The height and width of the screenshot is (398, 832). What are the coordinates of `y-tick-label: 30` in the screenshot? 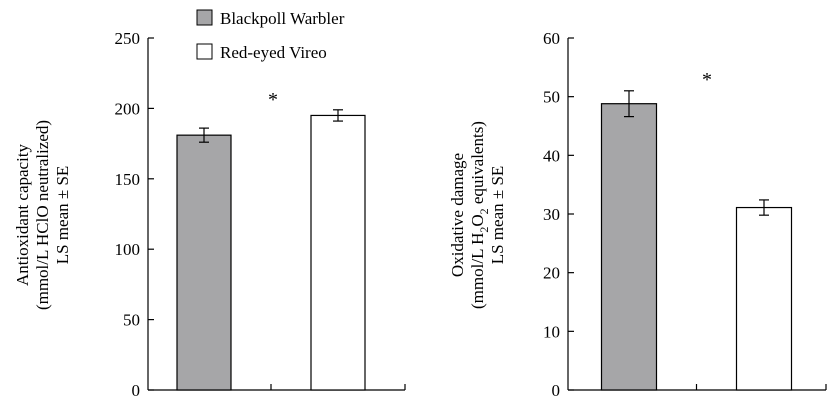 It's located at (551, 214).